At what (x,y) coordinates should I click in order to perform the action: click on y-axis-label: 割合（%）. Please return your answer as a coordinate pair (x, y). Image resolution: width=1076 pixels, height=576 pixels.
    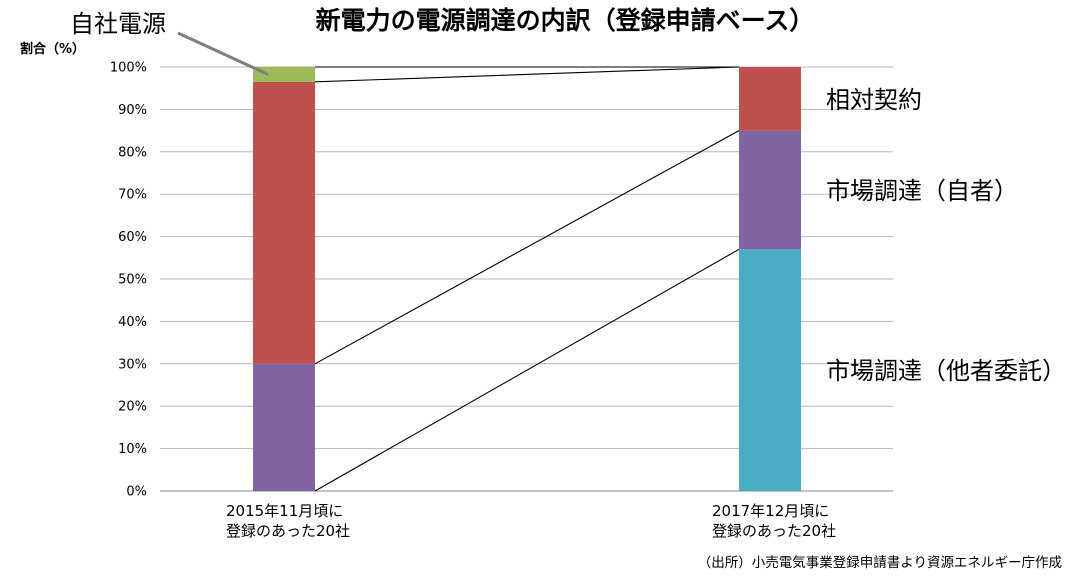
    Looking at the image, I should click on (52, 49).